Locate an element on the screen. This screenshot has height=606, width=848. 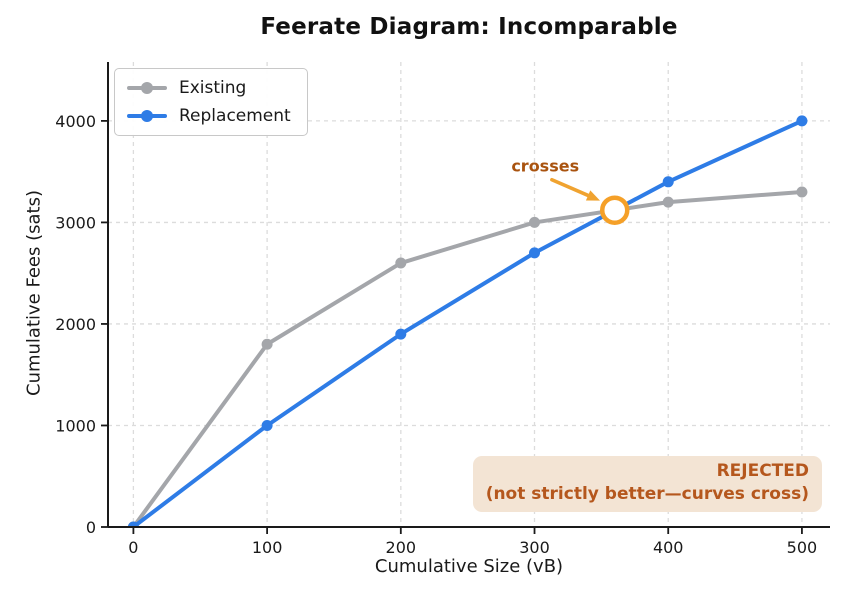
y-tick-label: 2000 is located at coordinates (75, 324).